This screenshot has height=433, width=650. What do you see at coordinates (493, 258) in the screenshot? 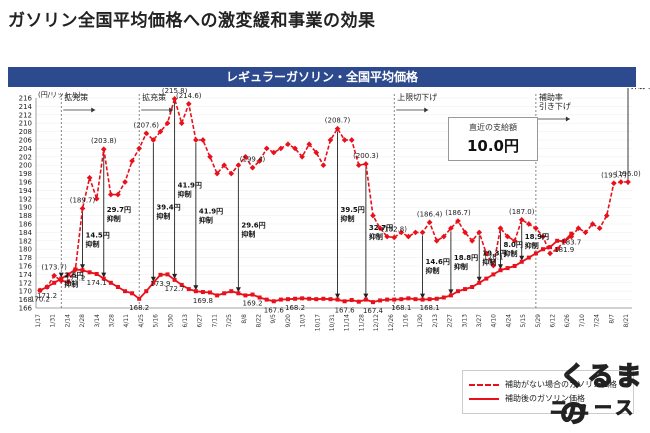
I see `data-label: 176.1` at bounding box center [493, 258].